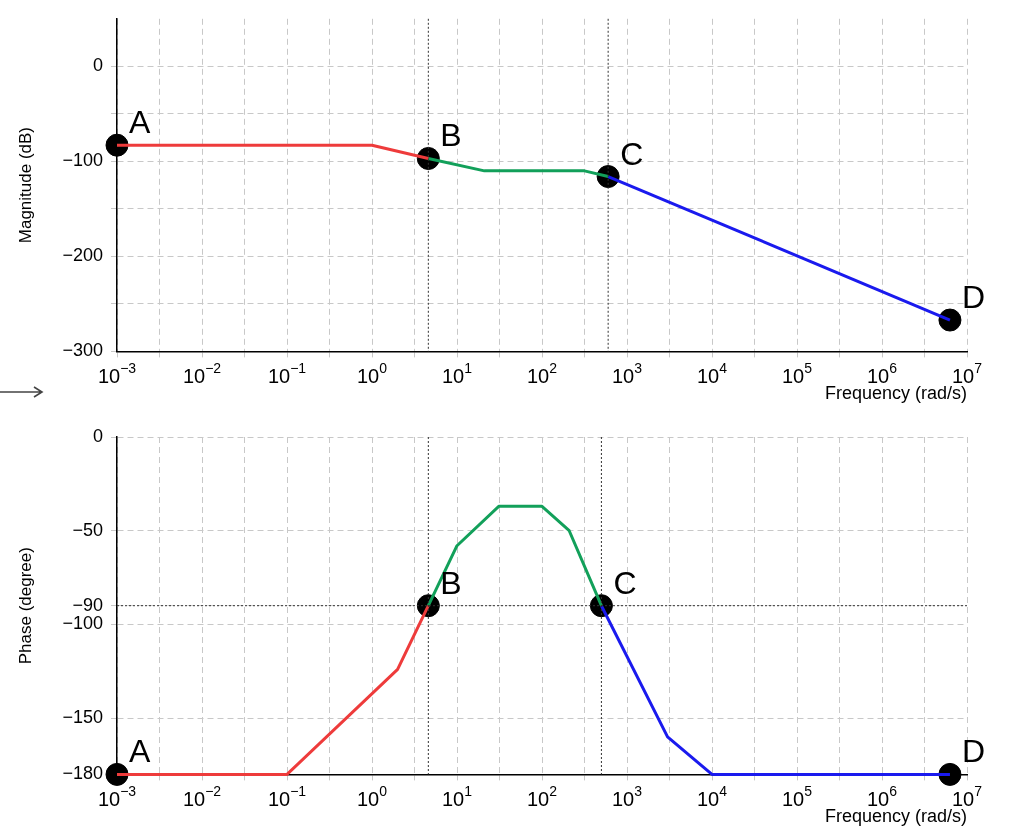 This screenshot has width=1011, height=828. Describe the element at coordinates (25, 606) in the screenshot. I see `y-axis-title: Phase (degree)` at that location.